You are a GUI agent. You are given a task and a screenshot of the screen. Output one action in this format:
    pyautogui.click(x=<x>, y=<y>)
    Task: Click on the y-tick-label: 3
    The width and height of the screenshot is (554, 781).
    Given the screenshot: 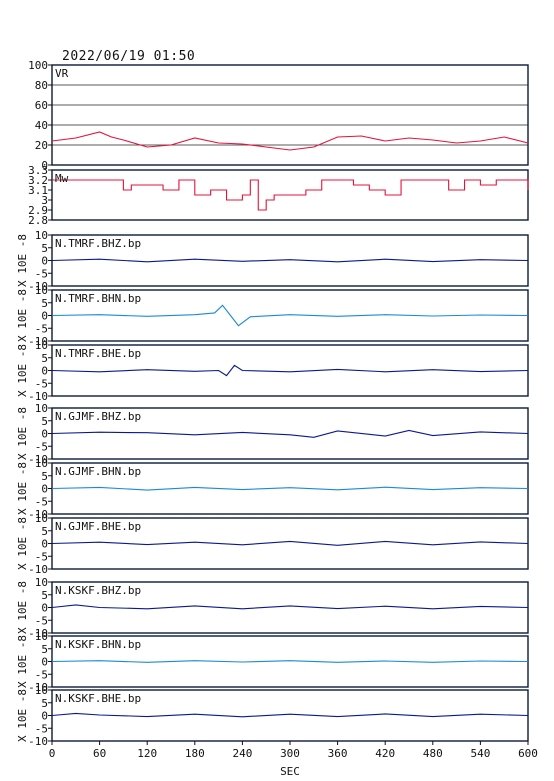 What is the action you would take?
    pyautogui.click(x=44, y=200)
    